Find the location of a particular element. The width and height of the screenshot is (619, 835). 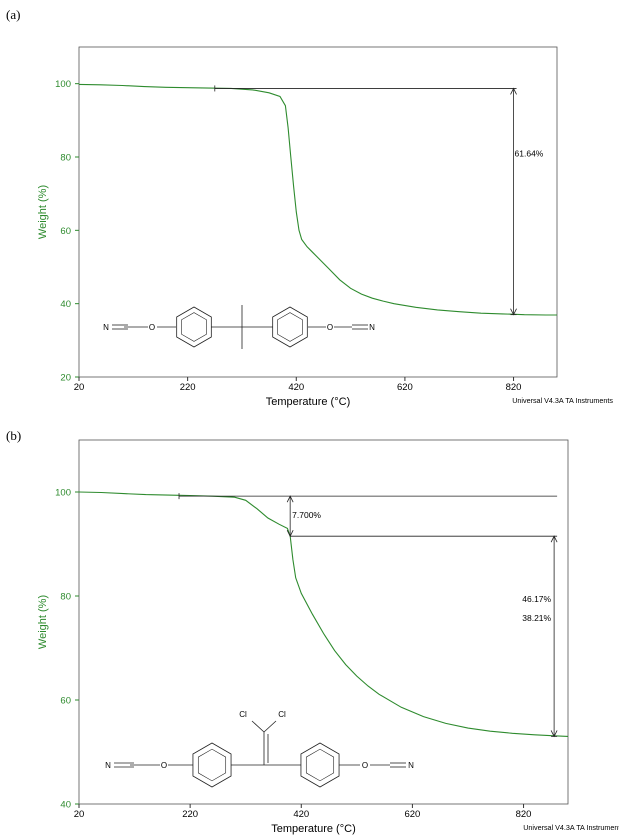

ccl-bond-left is located at coordinates (258, 726).